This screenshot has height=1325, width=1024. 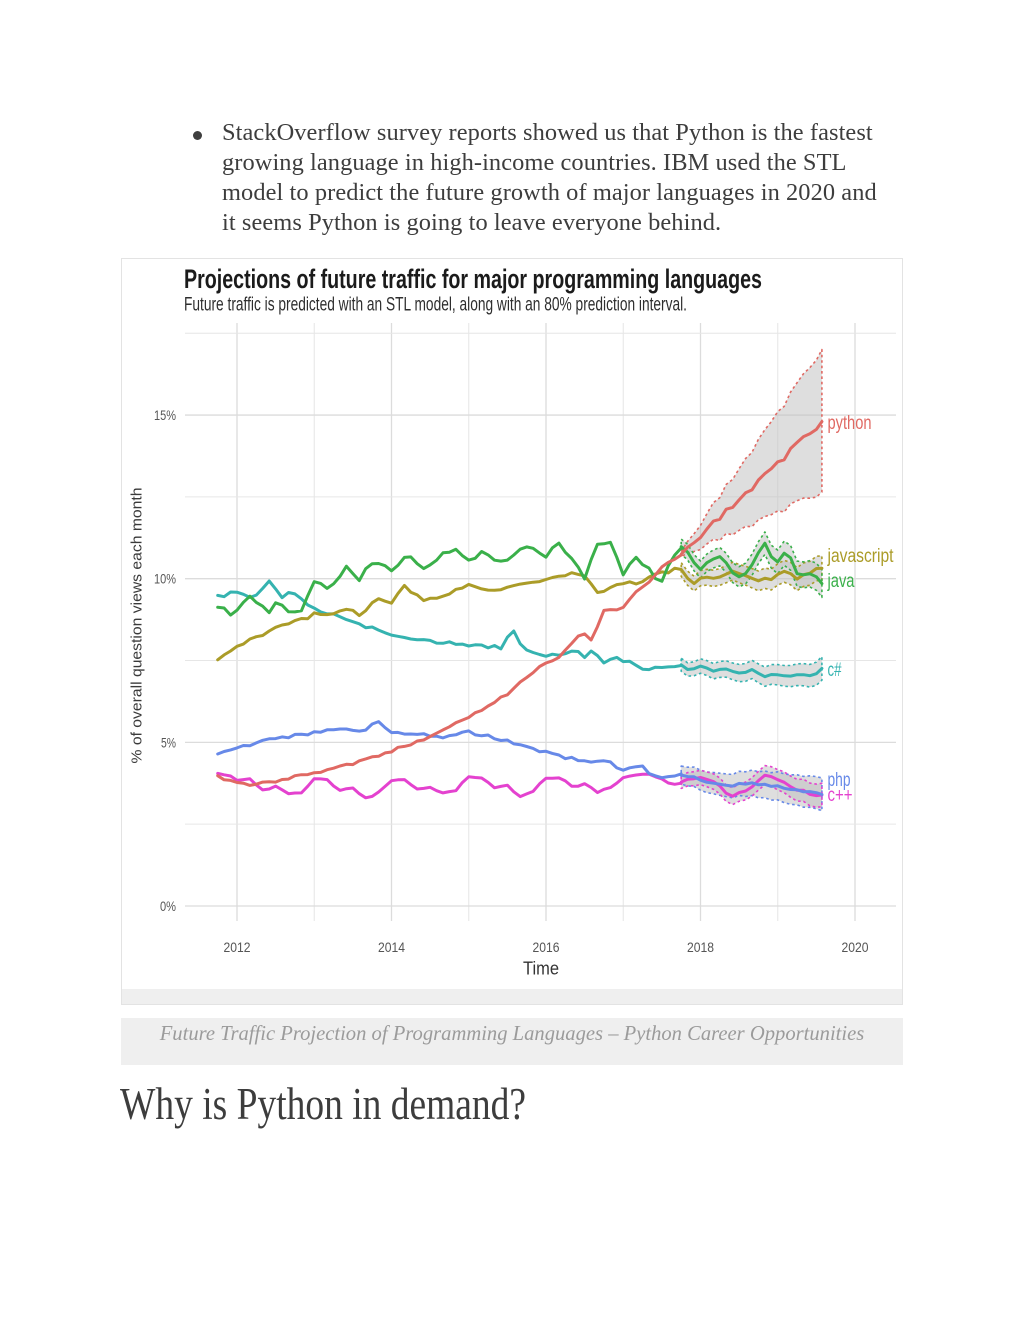 I want to click on svg-text: 2018, so click(x=700, y=947).